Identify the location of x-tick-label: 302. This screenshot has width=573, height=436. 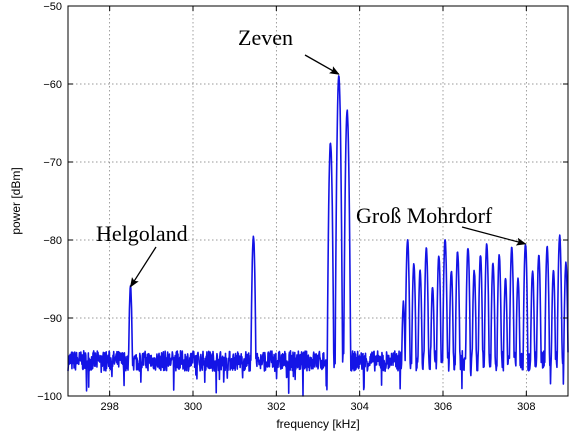
(276, 407).